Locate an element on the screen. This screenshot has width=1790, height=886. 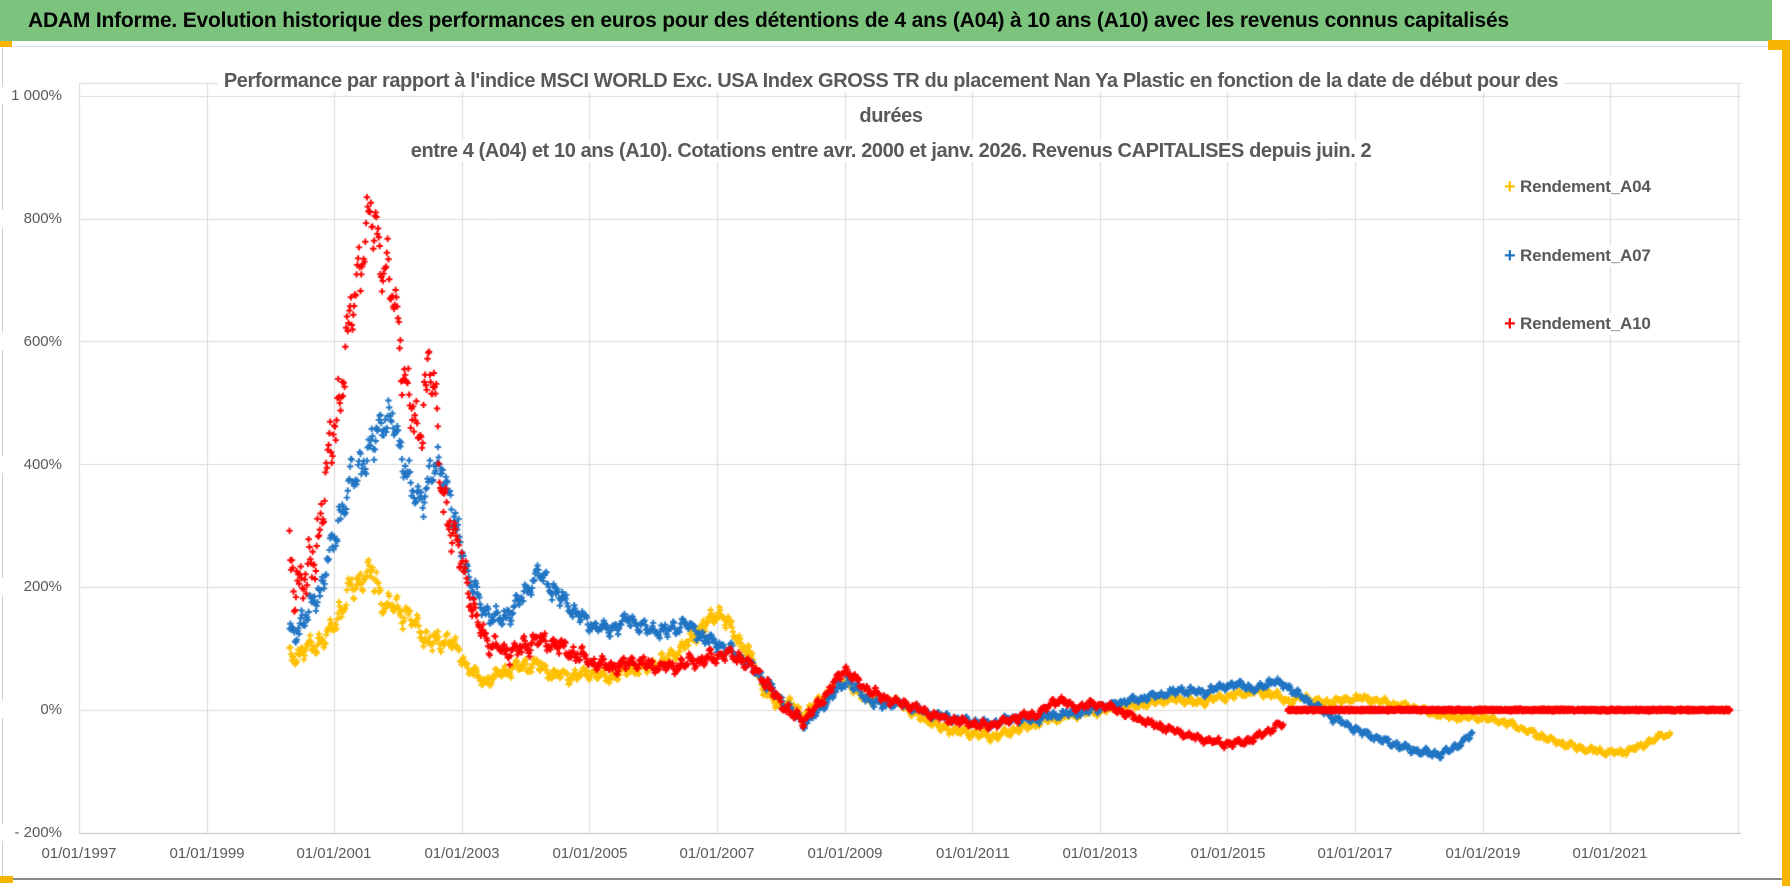
chart-title-line-2: durées is located at coordinates (891, 116).